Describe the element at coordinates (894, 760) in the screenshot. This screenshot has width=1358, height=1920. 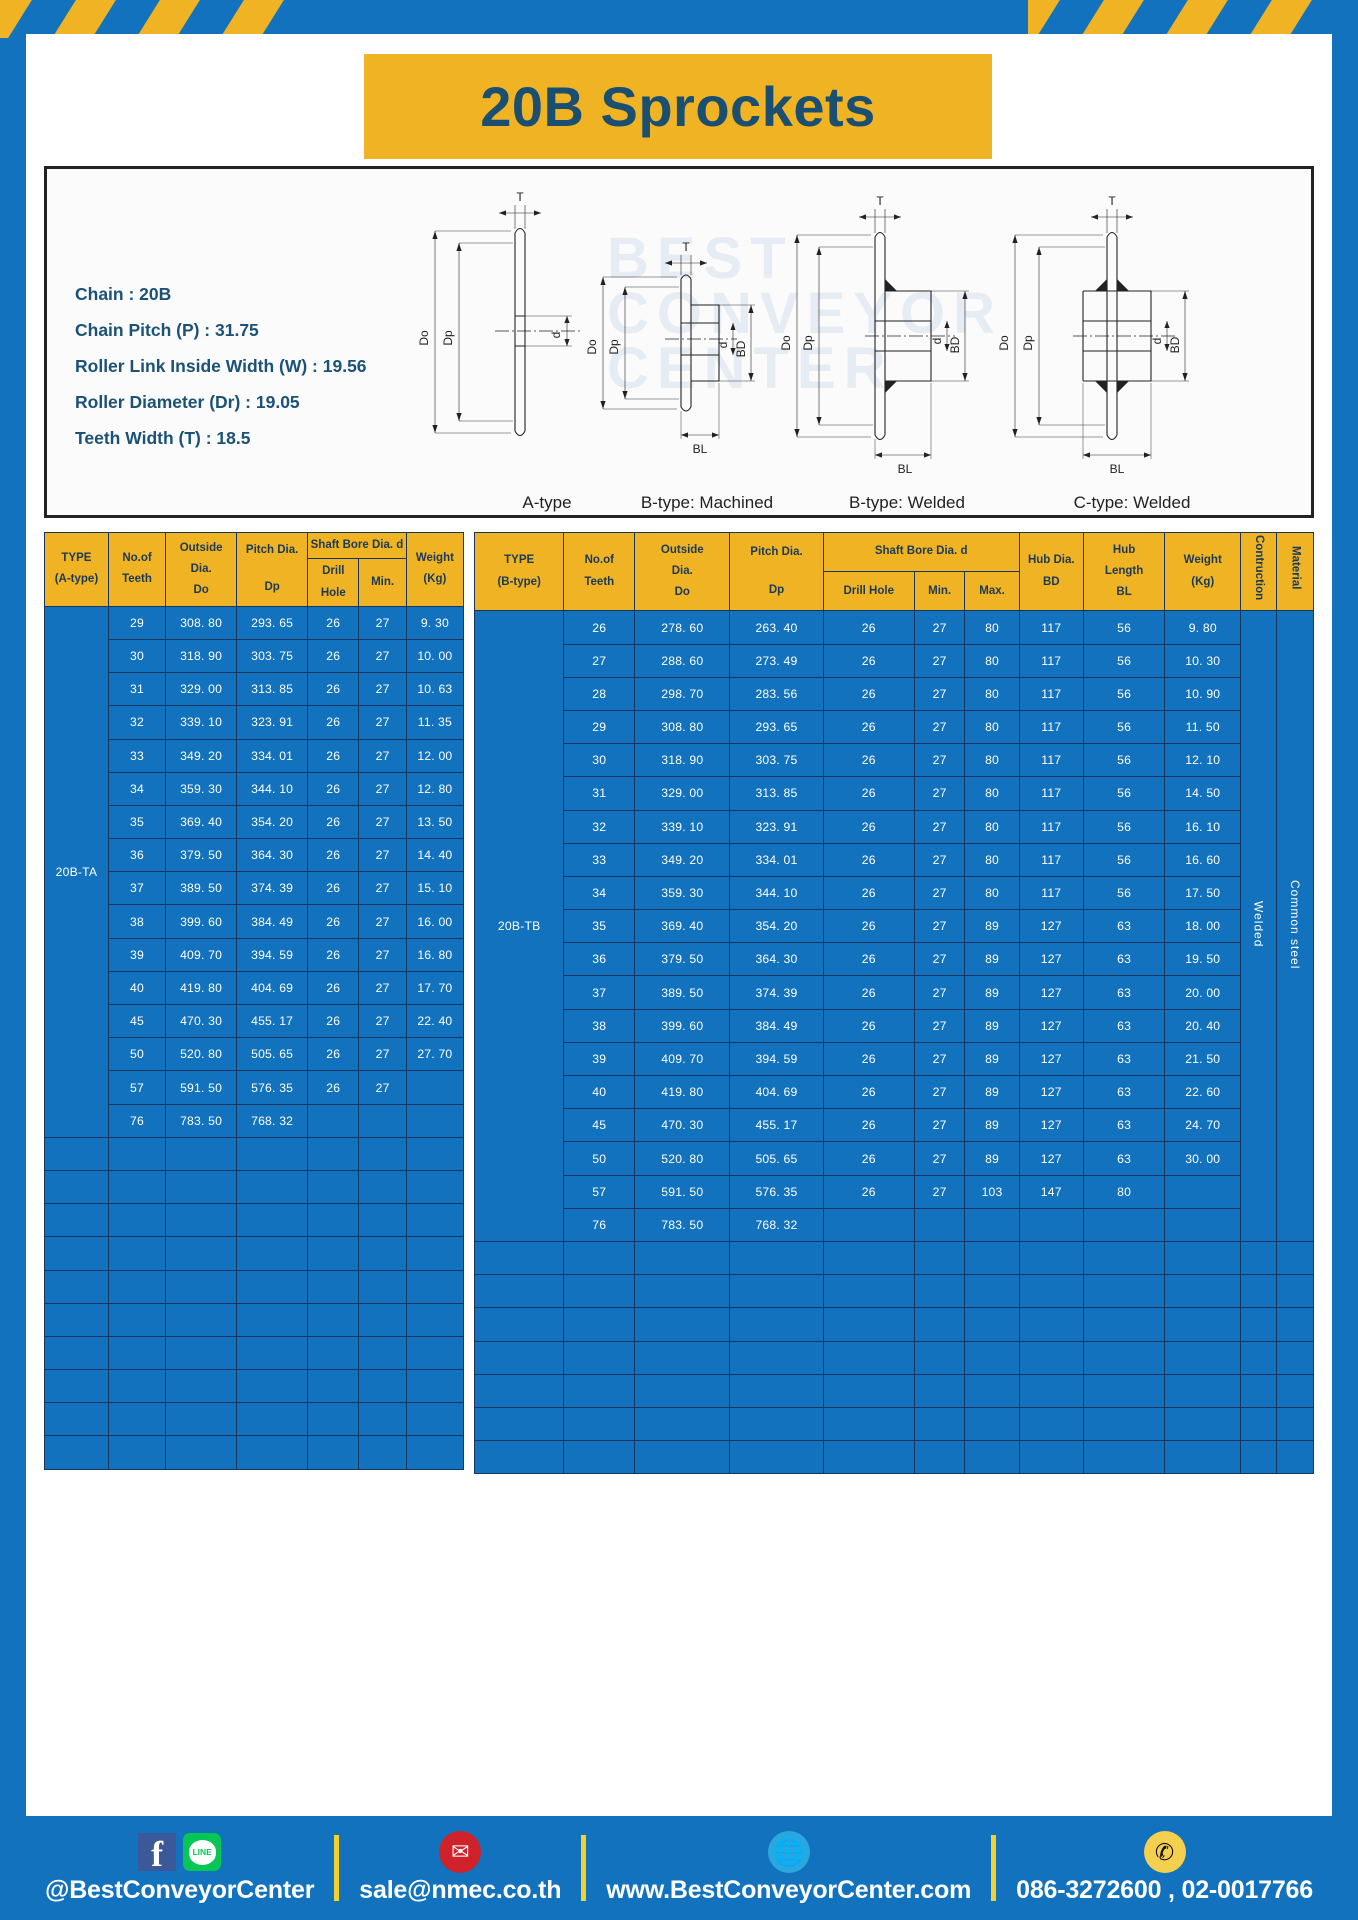
I see `table-row: 30 318. 90 303. 75 26 27 80 117 56 12. 10` at that location.